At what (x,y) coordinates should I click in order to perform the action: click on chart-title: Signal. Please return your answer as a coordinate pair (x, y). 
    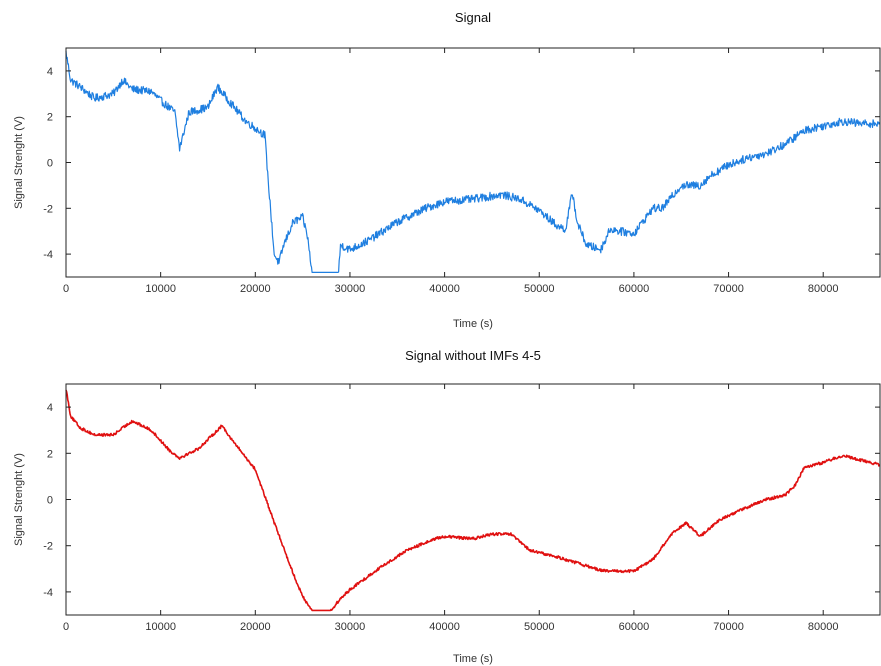
    Looking at the image, I should click on (473, 17).